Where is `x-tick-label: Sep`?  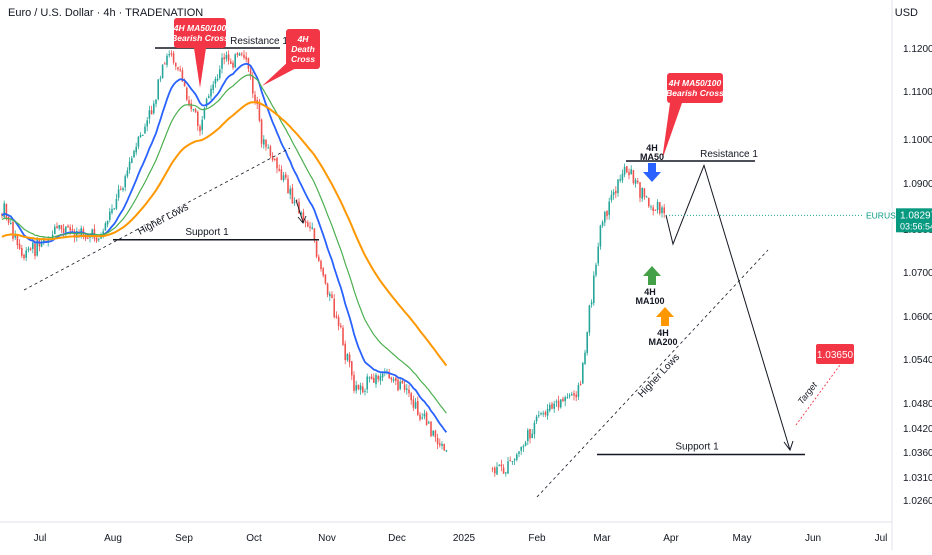 x-tick-label: Sep is located at coordinates (184, 538).